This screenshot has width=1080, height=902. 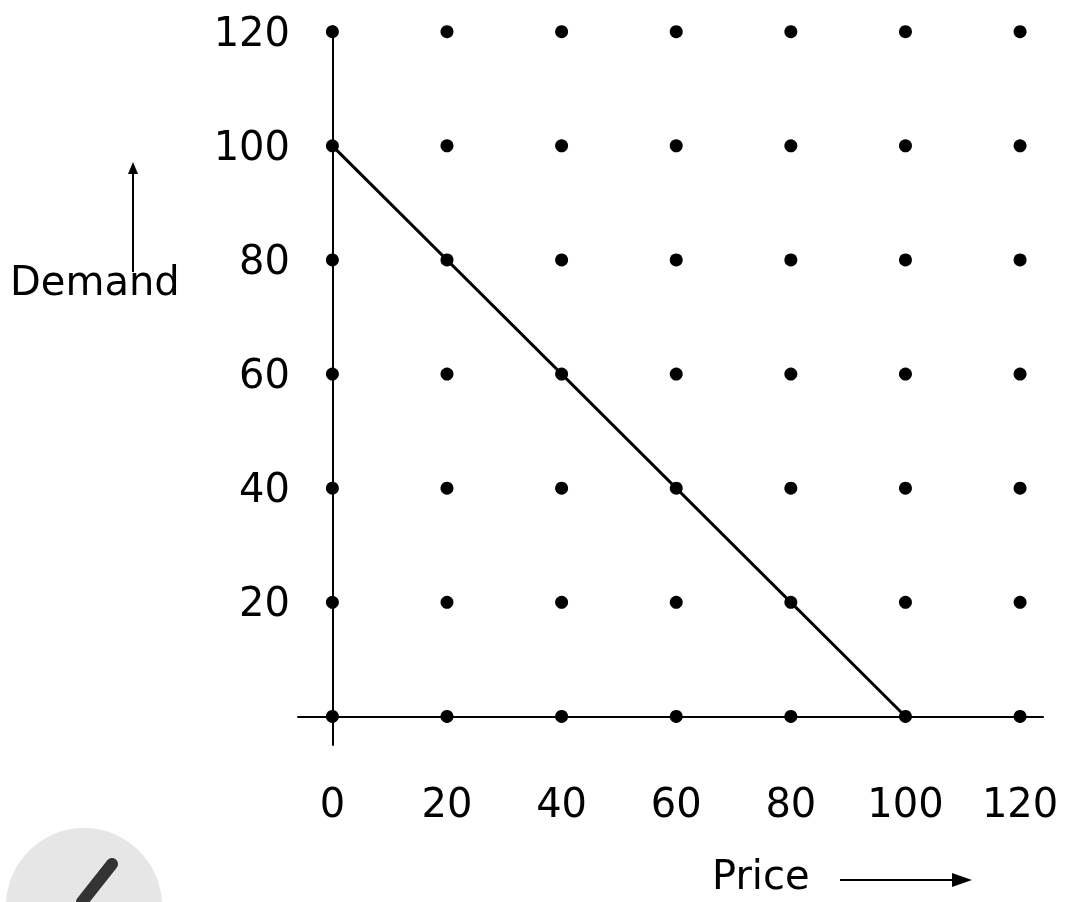 I want to click on y-tick-label: 120, so click(x=251, y=31).